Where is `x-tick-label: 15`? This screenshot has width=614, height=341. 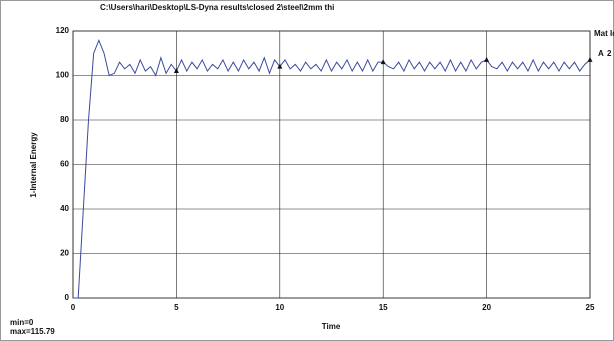
x-tick-label: 15 is located at coordinates (383, 307).